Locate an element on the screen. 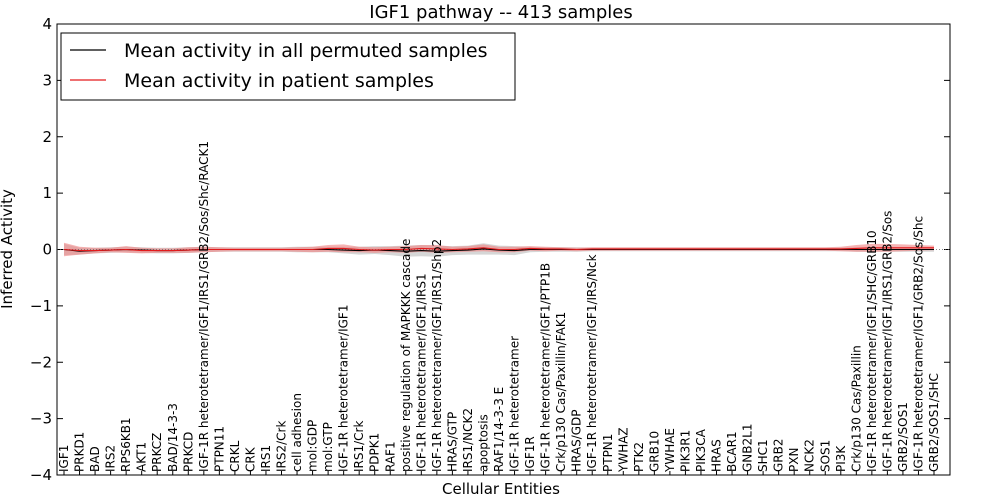 This screenshot has width=1000, height=500. x-category-label: GRB2/SOS1 is located at coordinates (903, 437).